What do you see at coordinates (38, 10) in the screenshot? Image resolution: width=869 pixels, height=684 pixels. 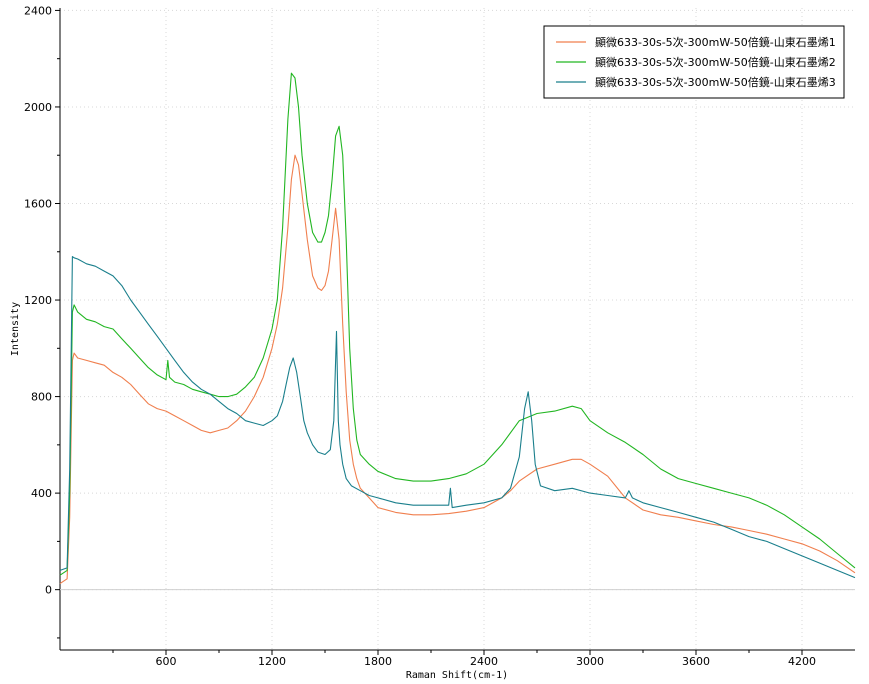 I see `y-tick-label: 2400` at bounding box center [38, 10].